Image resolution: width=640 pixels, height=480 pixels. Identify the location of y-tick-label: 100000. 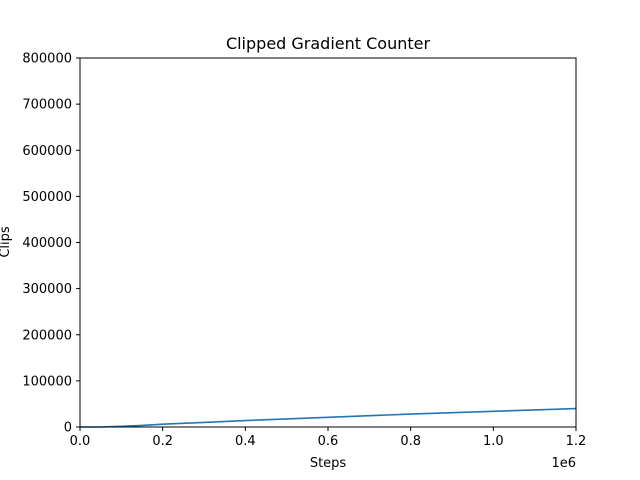
(47, 381).